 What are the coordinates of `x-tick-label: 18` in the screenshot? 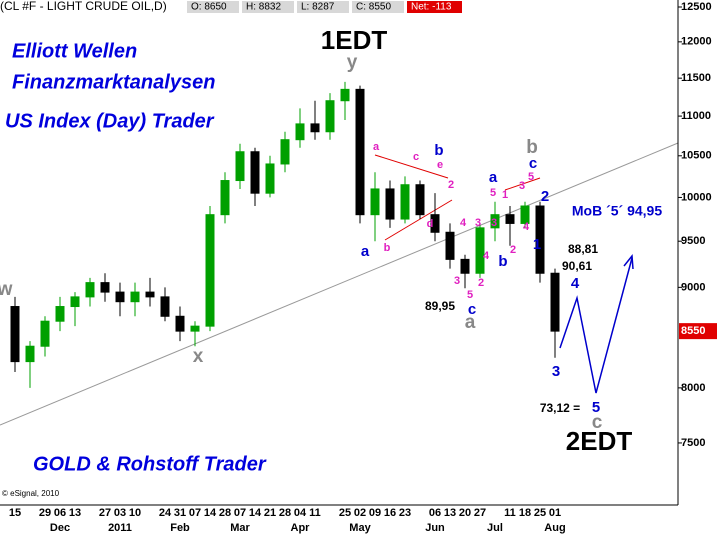 It's located at (525, 513).